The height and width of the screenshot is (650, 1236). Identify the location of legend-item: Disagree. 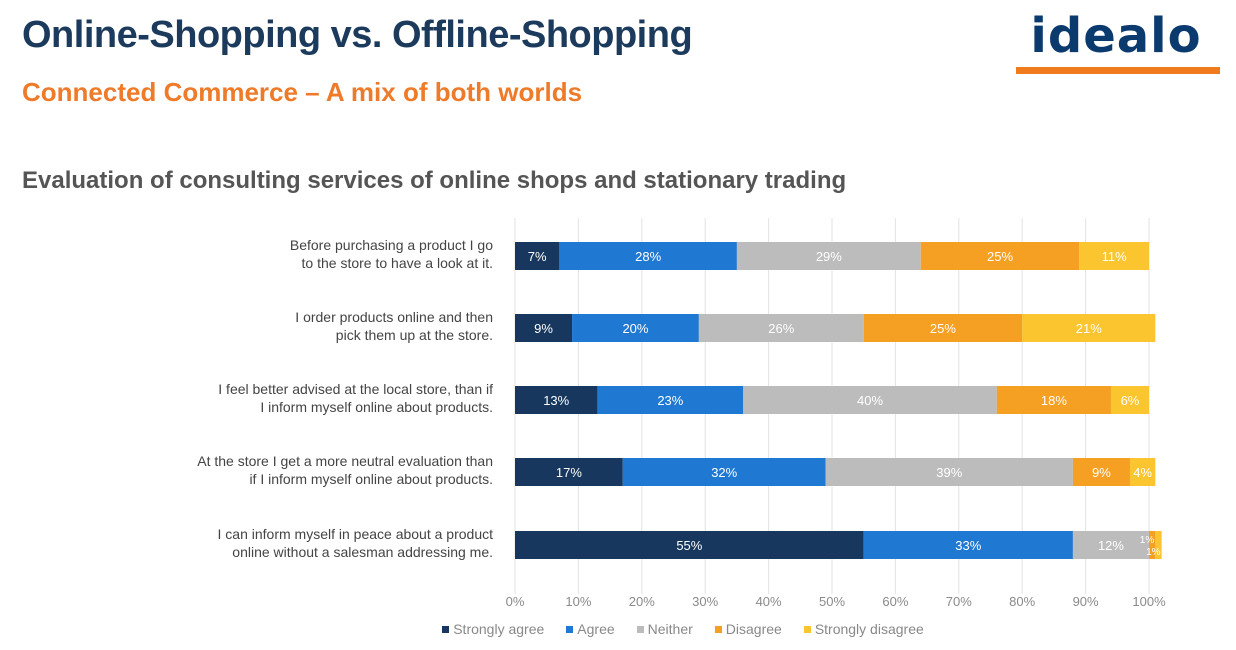
(748, 629).